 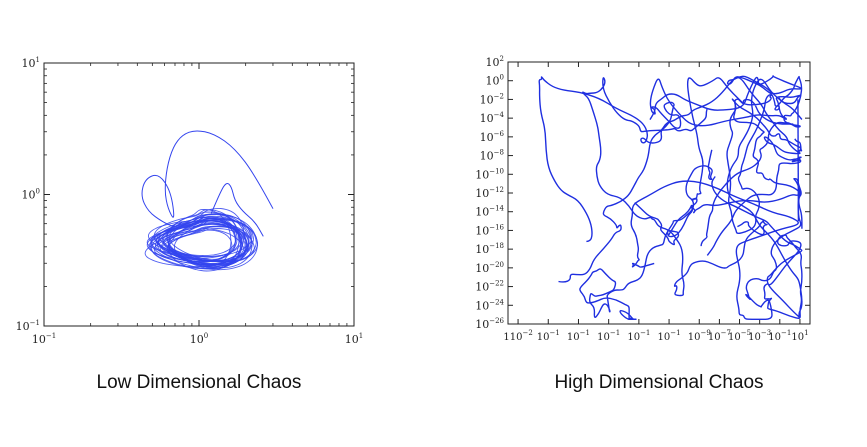 What do you see at coordinates (207, 178) in the screenshot?
I see `trajectory-transient` at bounding box center [207, 178].